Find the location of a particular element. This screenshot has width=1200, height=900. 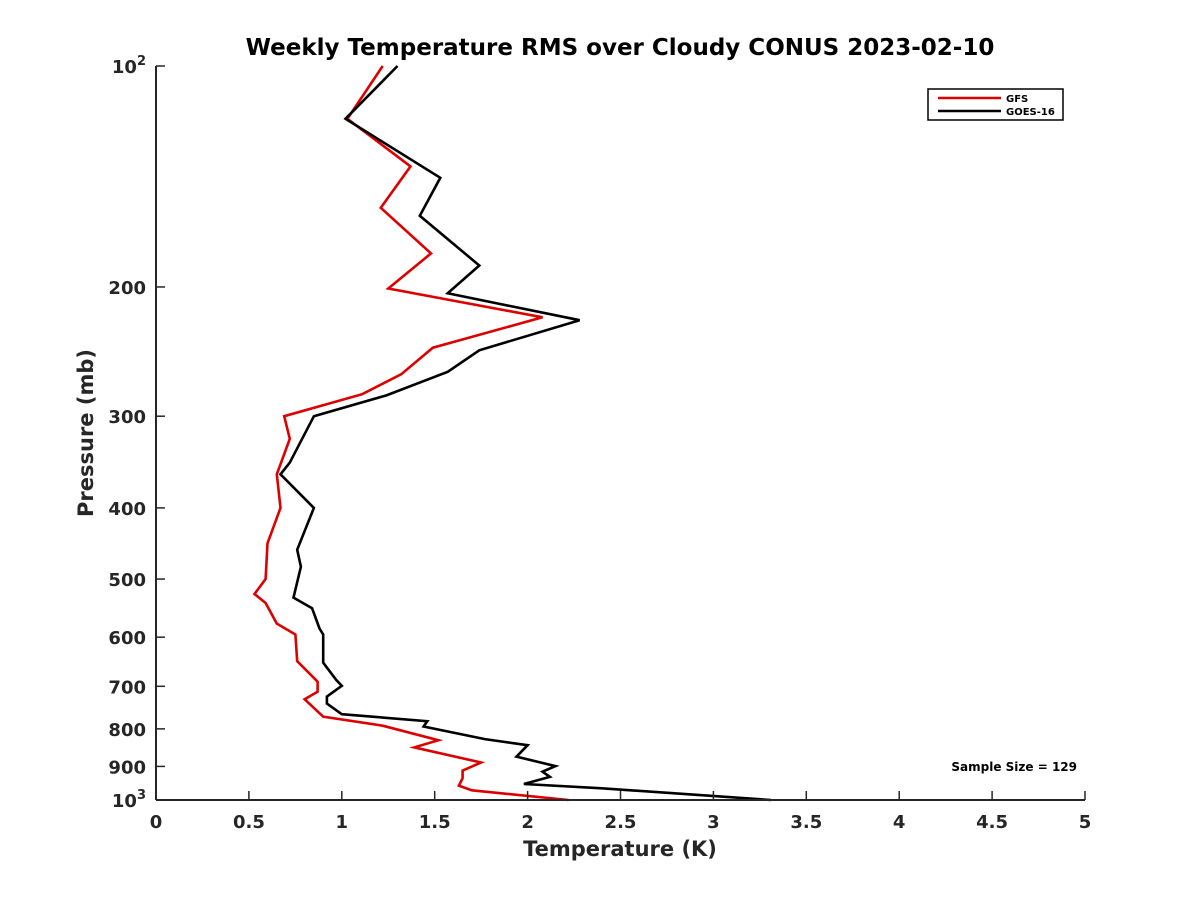

x-tick-label: 0 is located at coordinates (156, 822).